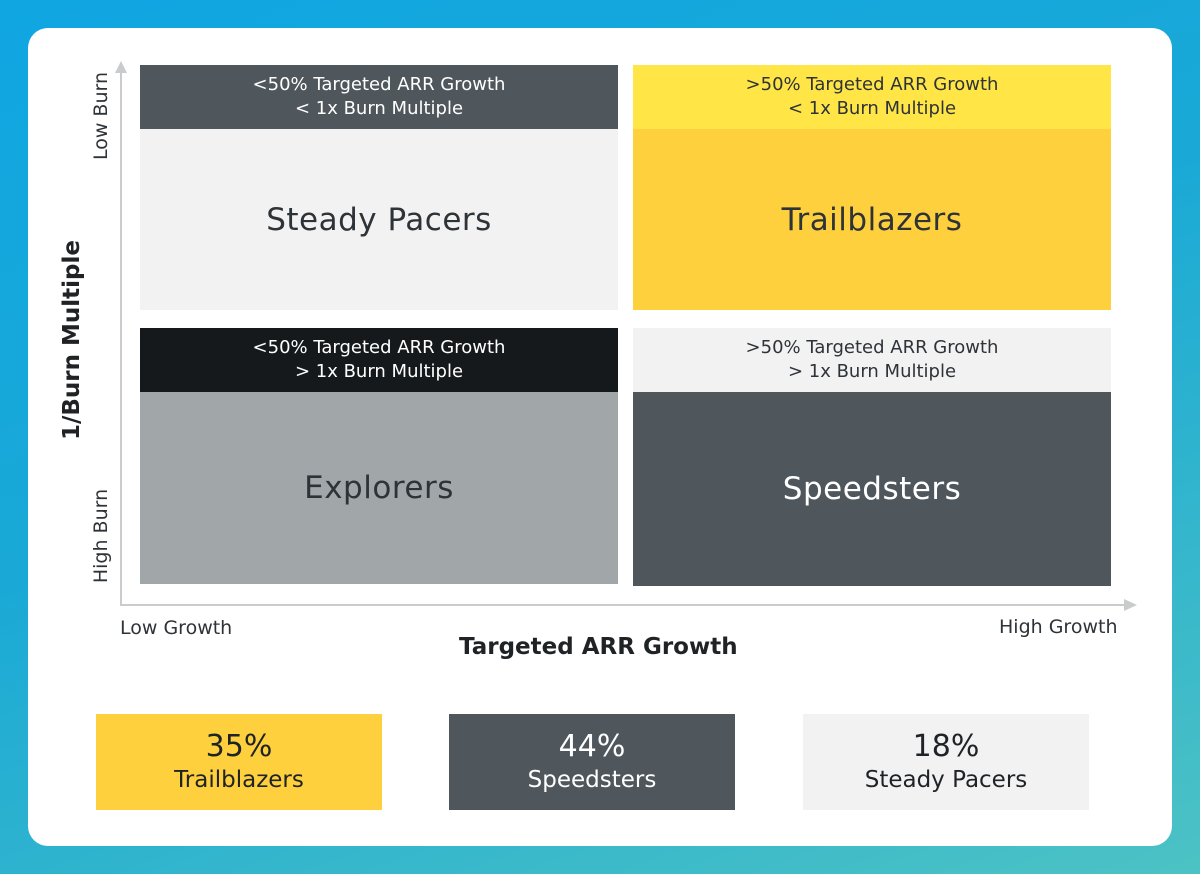 This screenshot has height=874, width=1200. I want to click on x-axis-low-end-label: Low Growth, so click(176, 628).